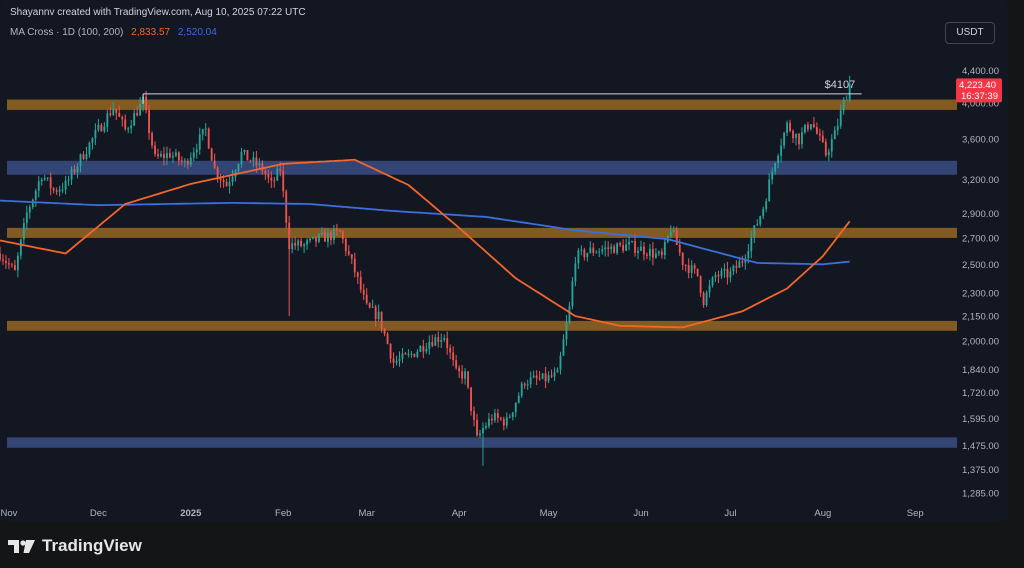  Describe the element at coordinates (970, 33) in the screenshot. I see `currency-button: USDT` at that location.